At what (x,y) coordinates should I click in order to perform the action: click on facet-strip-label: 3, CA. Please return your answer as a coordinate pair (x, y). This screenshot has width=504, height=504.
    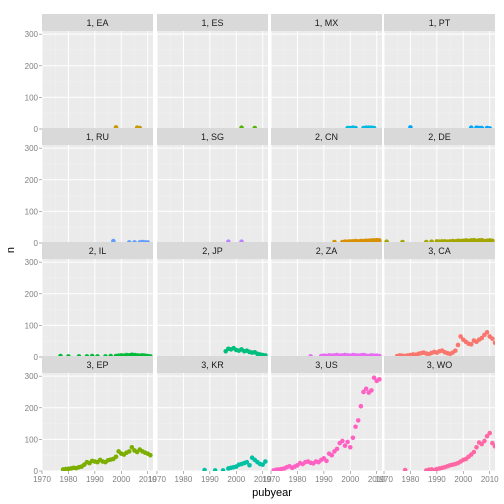
    Looking at the image, I should click on (439, 251).